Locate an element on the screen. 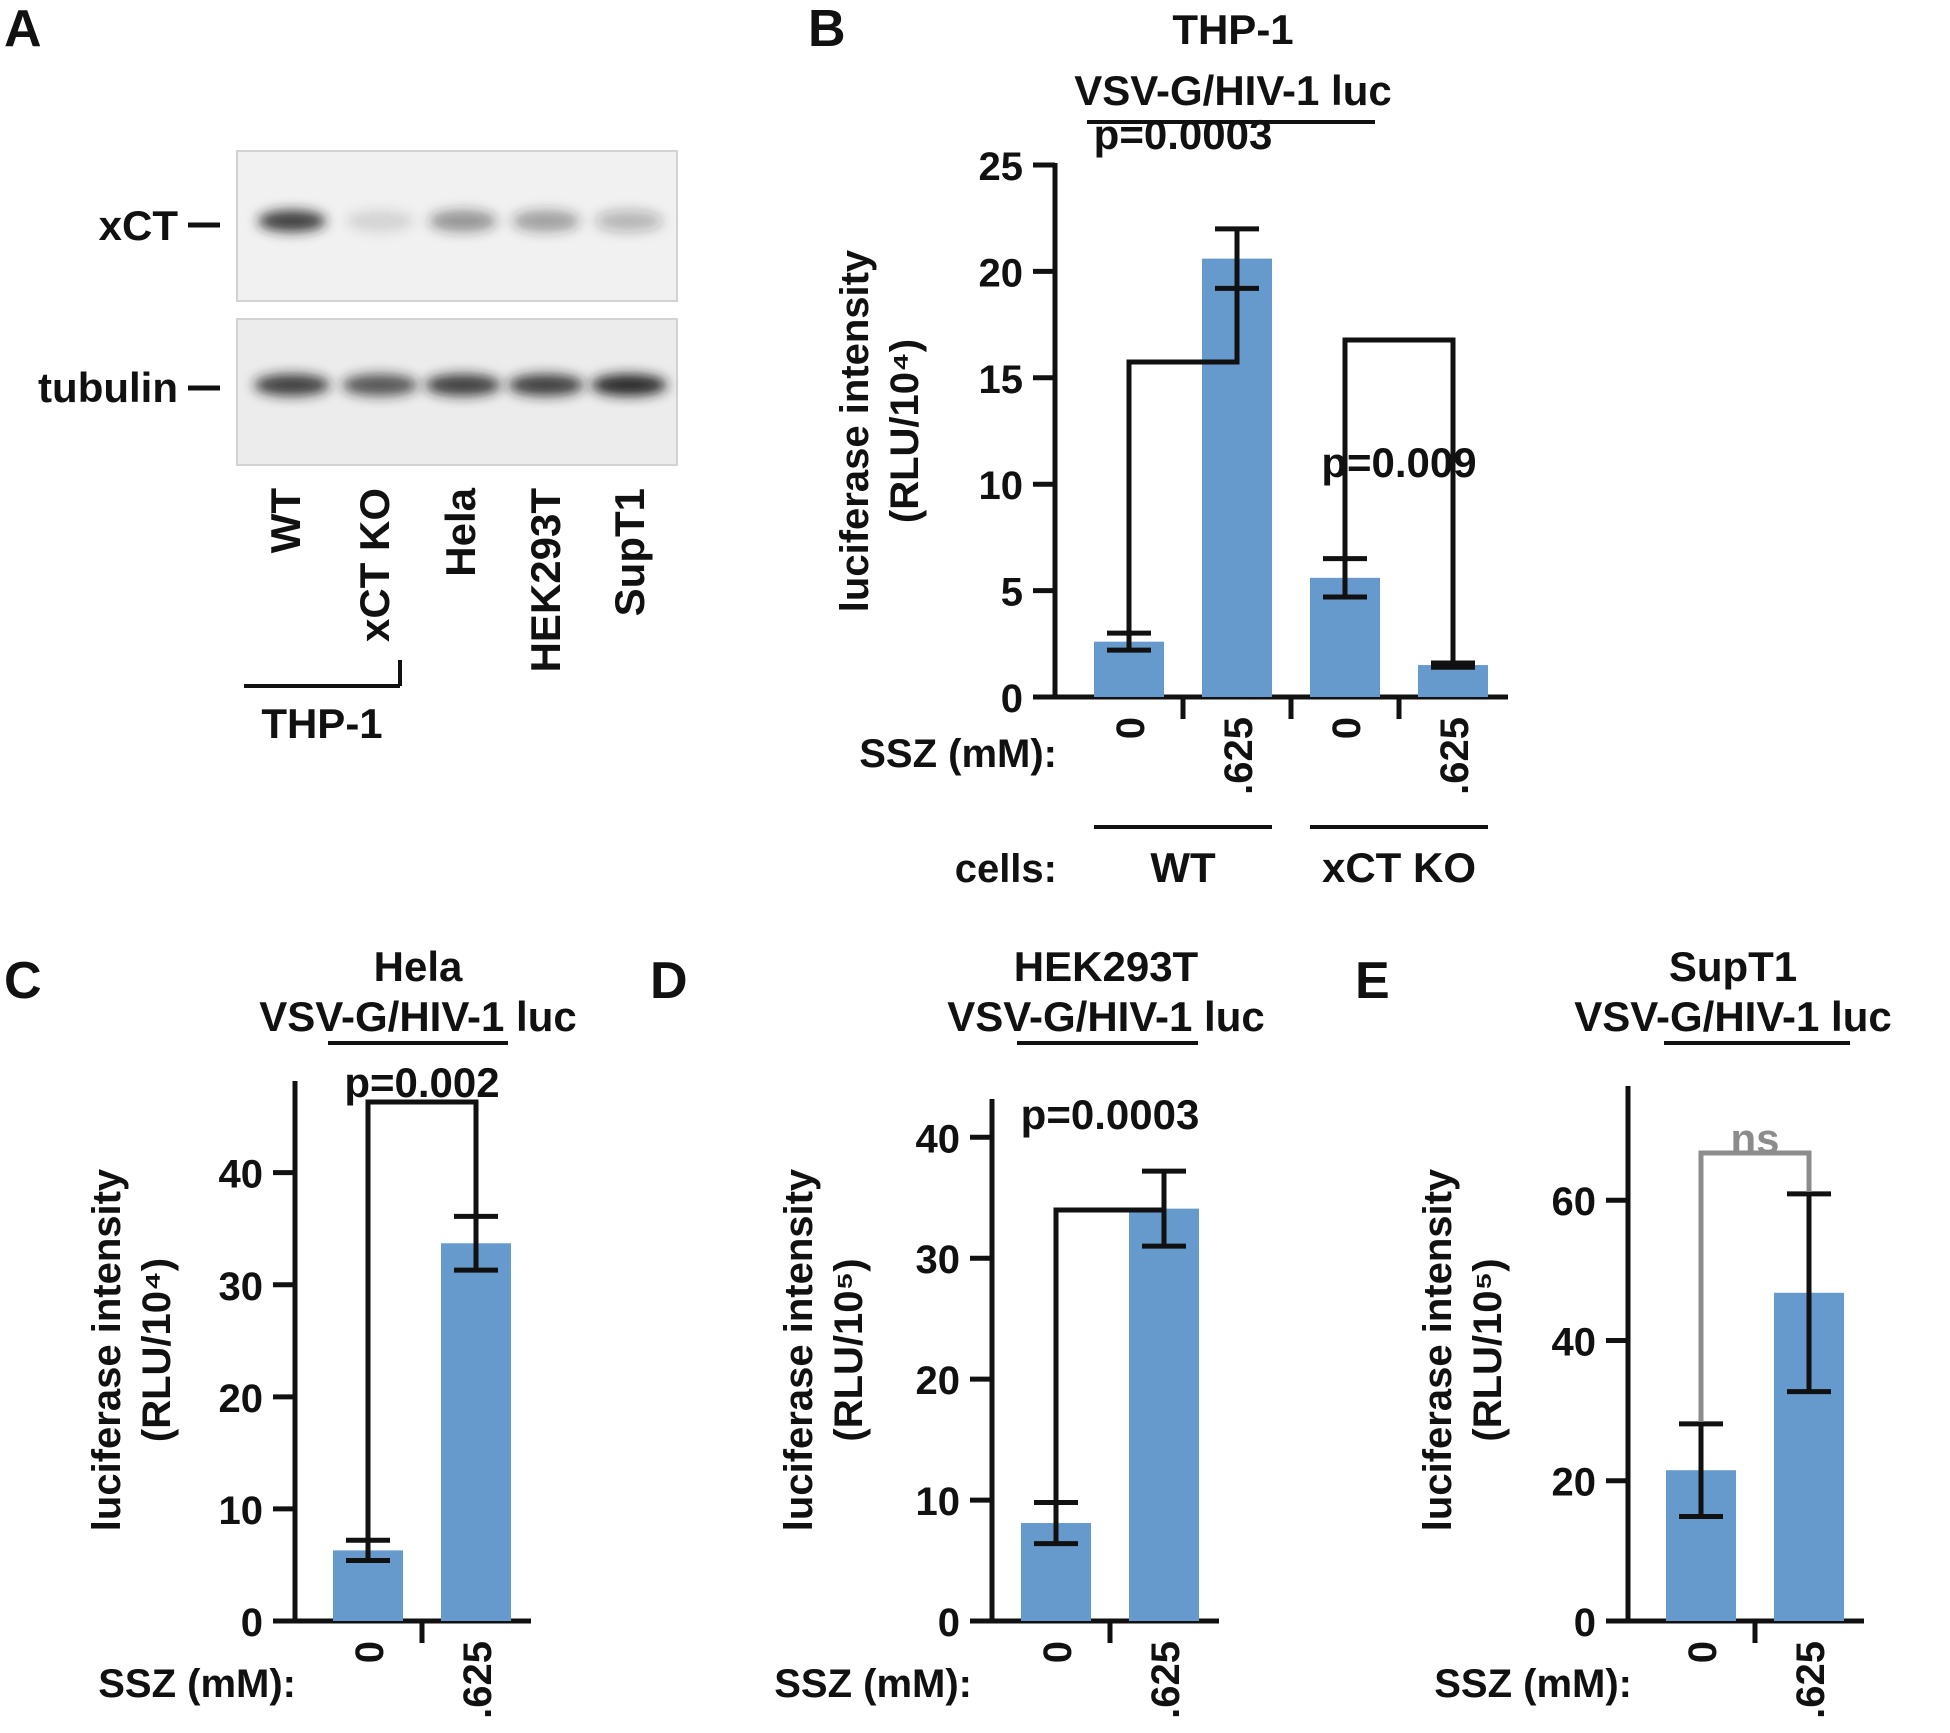 The width and height of the screenshot is (1950, 1733). chart-d-title-line-1: HEK293T is located at coordinates (1106, 966).